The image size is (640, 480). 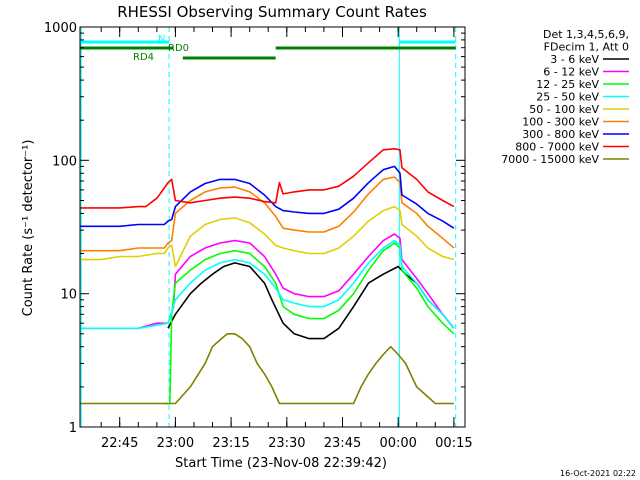 What do you see at coordinates (586, 47) in the screenshot?
I see `legend-header-line: FDecim 1, Att 0` at bounding box center [586, 47].